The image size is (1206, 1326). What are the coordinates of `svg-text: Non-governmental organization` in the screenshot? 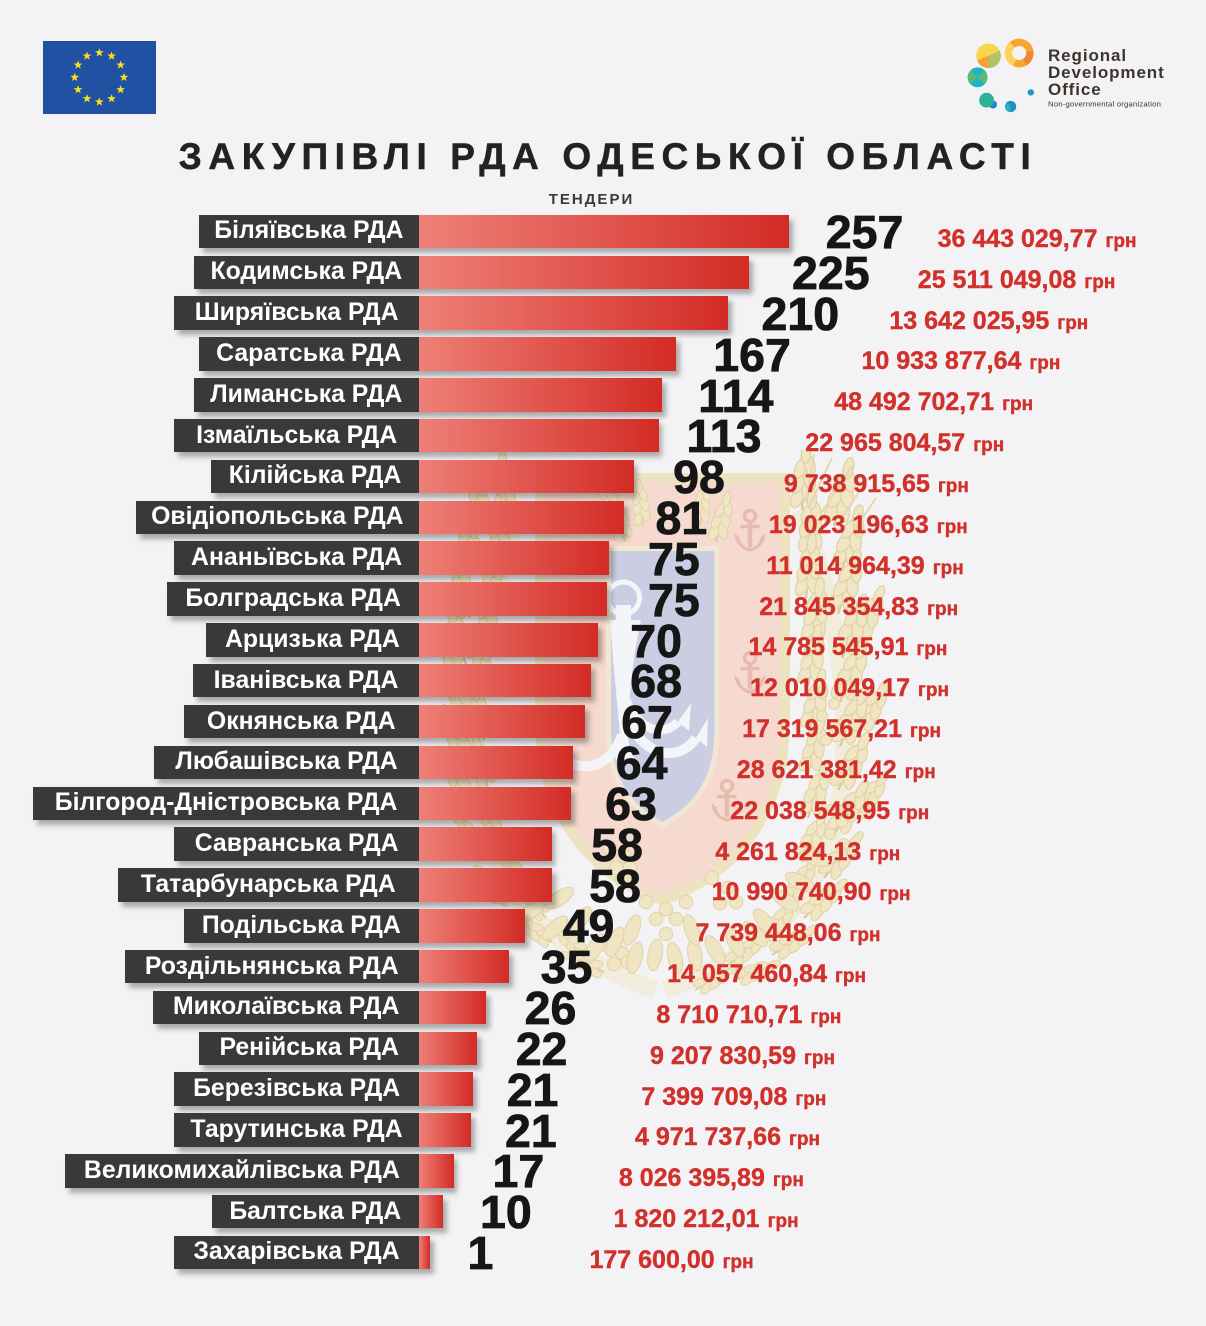 It's located at (1104, 104).